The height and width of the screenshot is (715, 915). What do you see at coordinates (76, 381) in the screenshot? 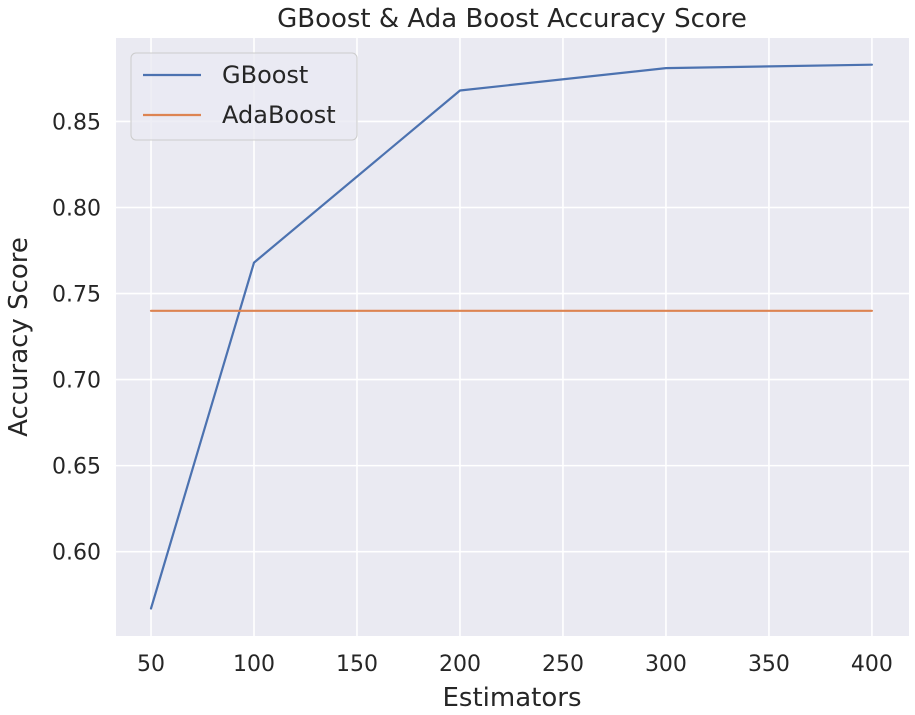
I see `y-tick-label: 0.70` at bounding box center [76, 381].